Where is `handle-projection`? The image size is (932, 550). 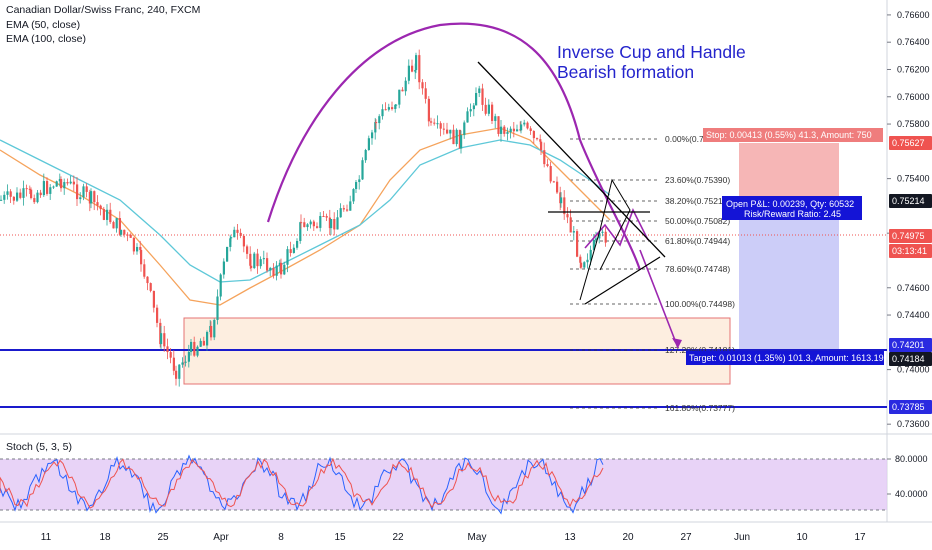 handle-projection is located at coordinates (616, 228).